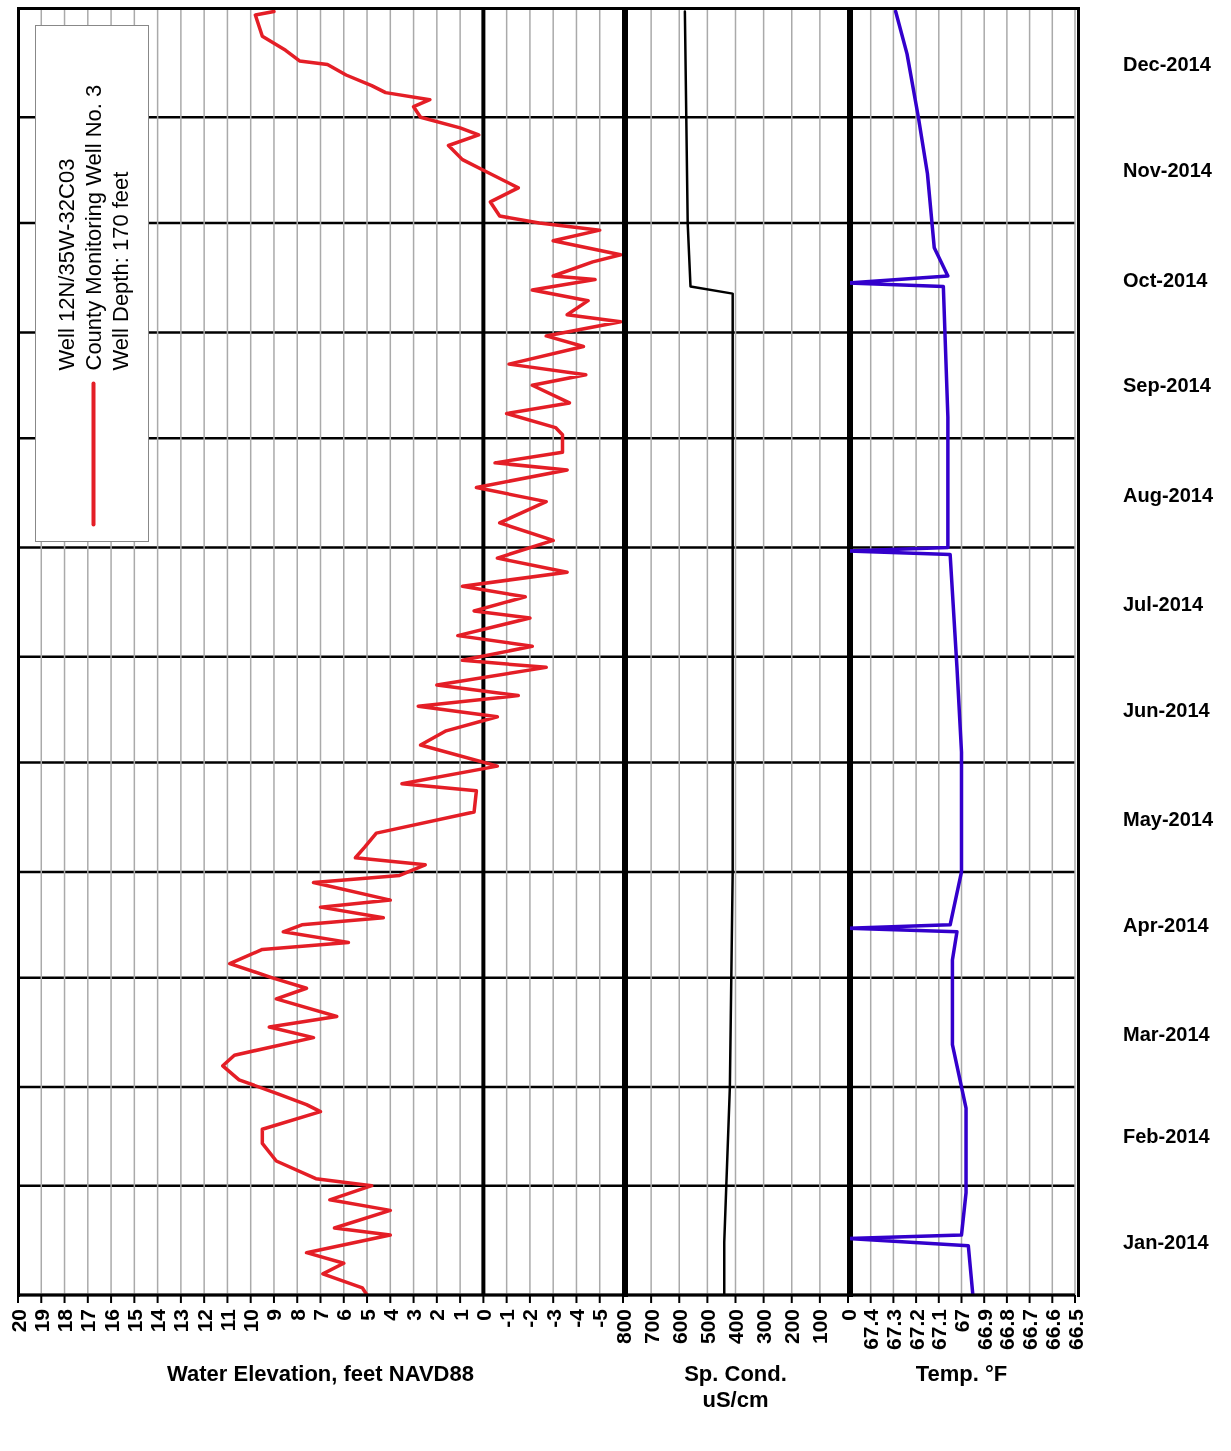  I want to click on x-tick-label: 10, so click(251, 1321).